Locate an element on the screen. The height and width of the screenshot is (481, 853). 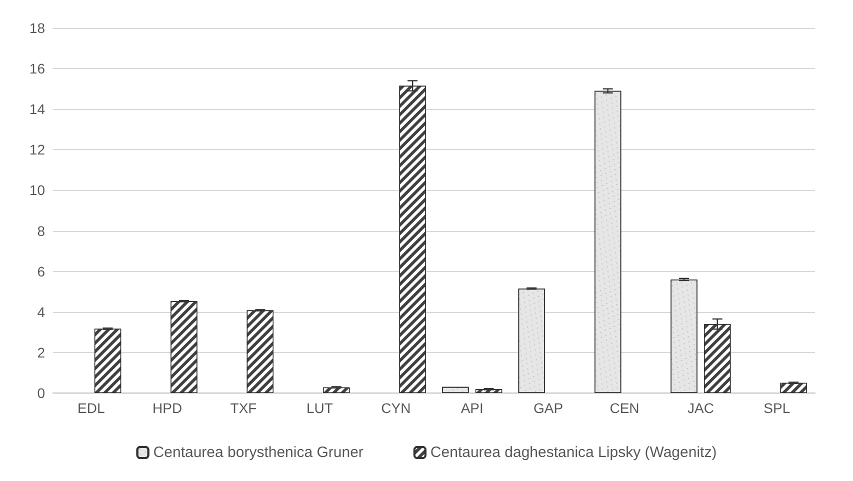
legend-label: Centaurea daghestanica Lipsky (Wagenitz) is located at coordinates (573, 452).